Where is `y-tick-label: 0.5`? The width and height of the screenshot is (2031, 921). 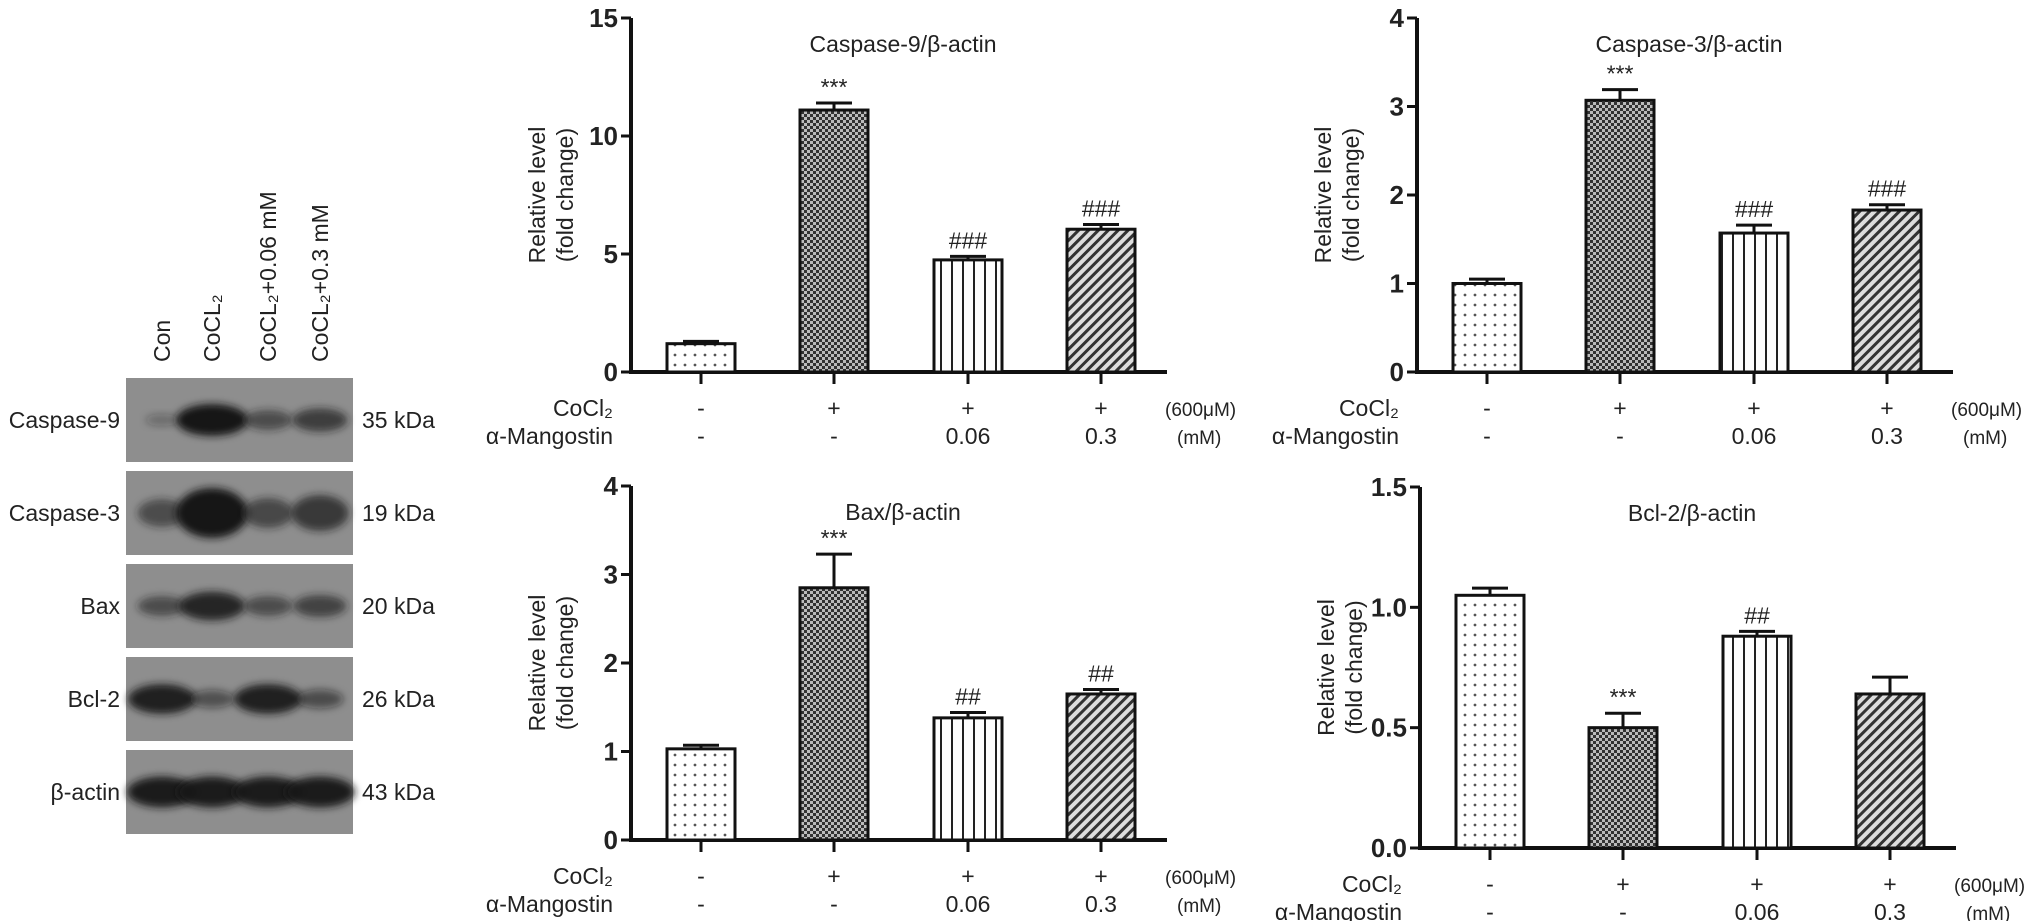 y-tick-label: 0.5 is located at coordinates (1389, 728).